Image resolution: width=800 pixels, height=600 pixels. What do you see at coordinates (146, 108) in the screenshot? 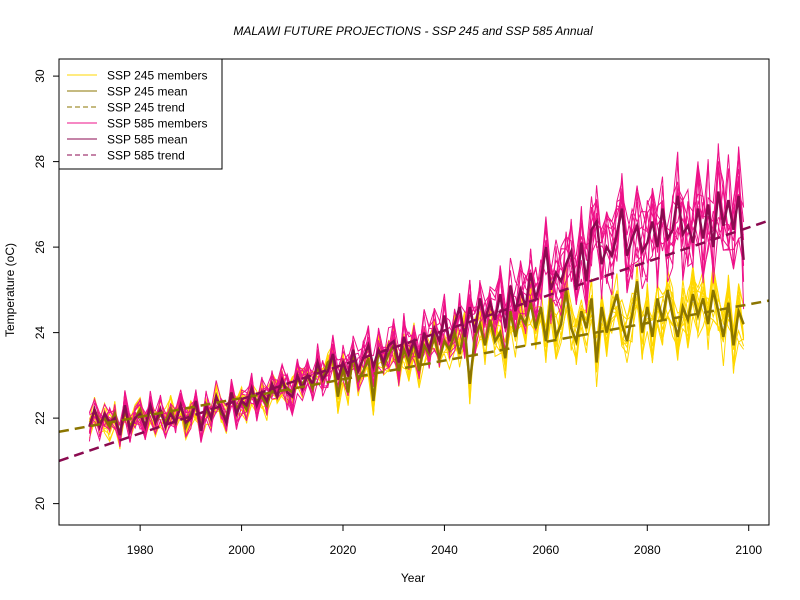
I see `legend-label: SSP 245 trend` at bounding box center [146, 108].